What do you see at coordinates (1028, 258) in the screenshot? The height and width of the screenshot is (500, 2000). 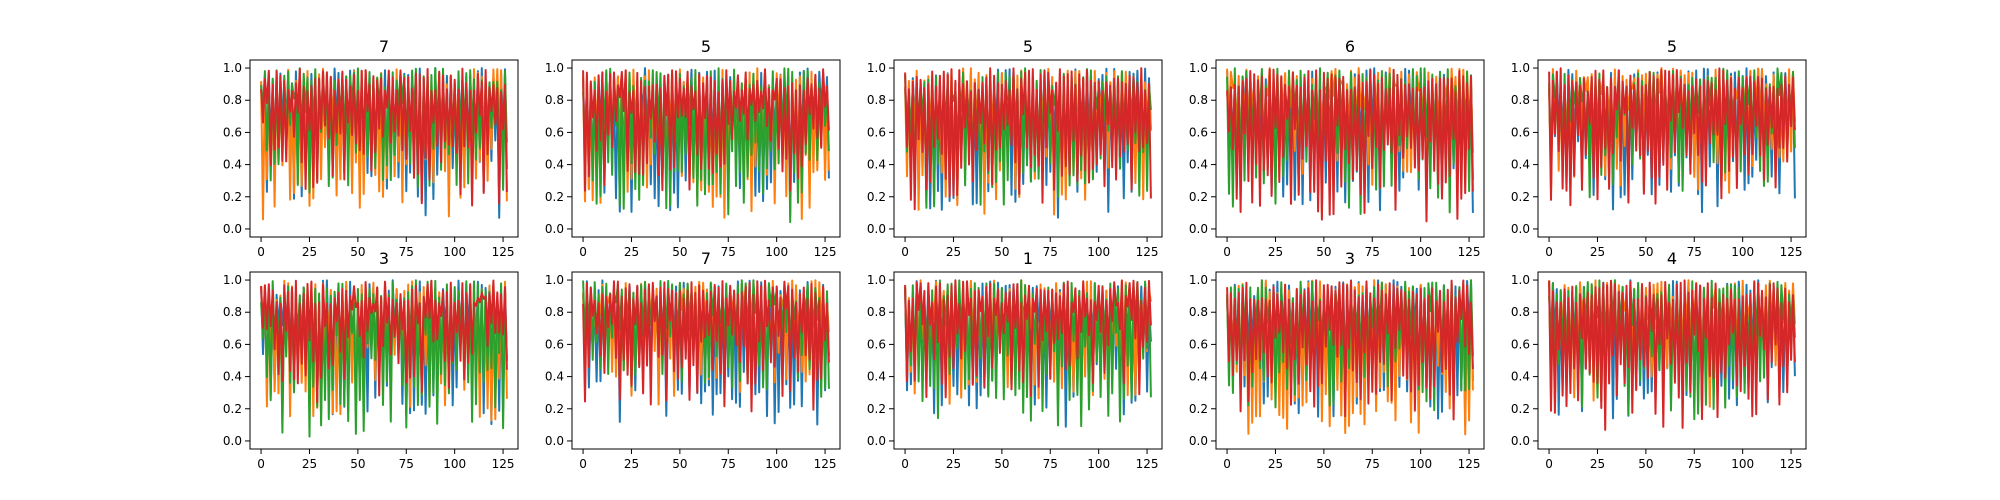 I see `subplot-title: 1` at bounding box center [1028, 258].